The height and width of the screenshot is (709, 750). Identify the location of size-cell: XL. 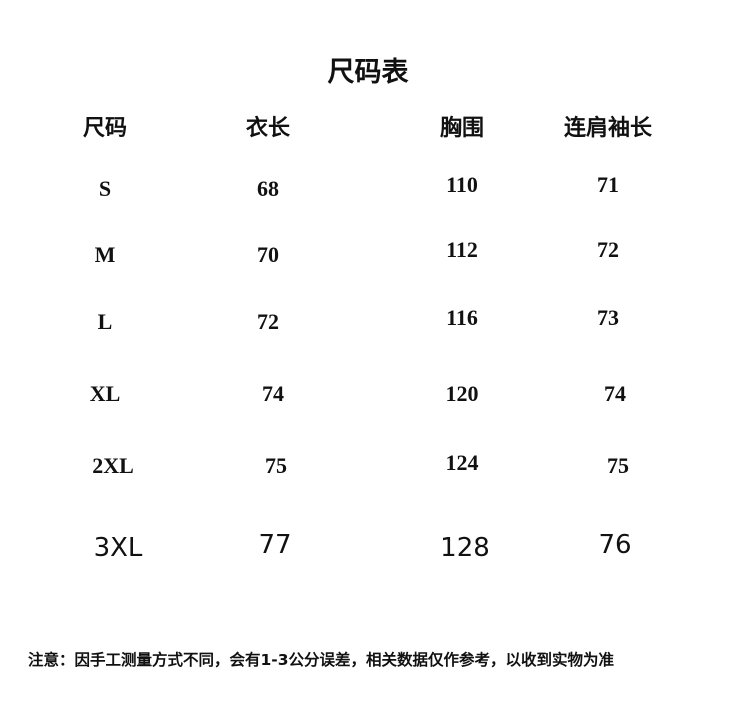
(105, 393).